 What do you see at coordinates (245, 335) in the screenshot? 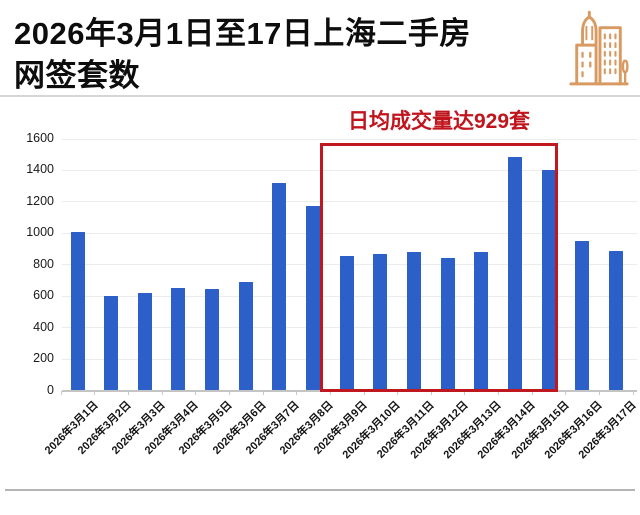
I see `bar-2026年3月6日` at bounding box center [245, 335].